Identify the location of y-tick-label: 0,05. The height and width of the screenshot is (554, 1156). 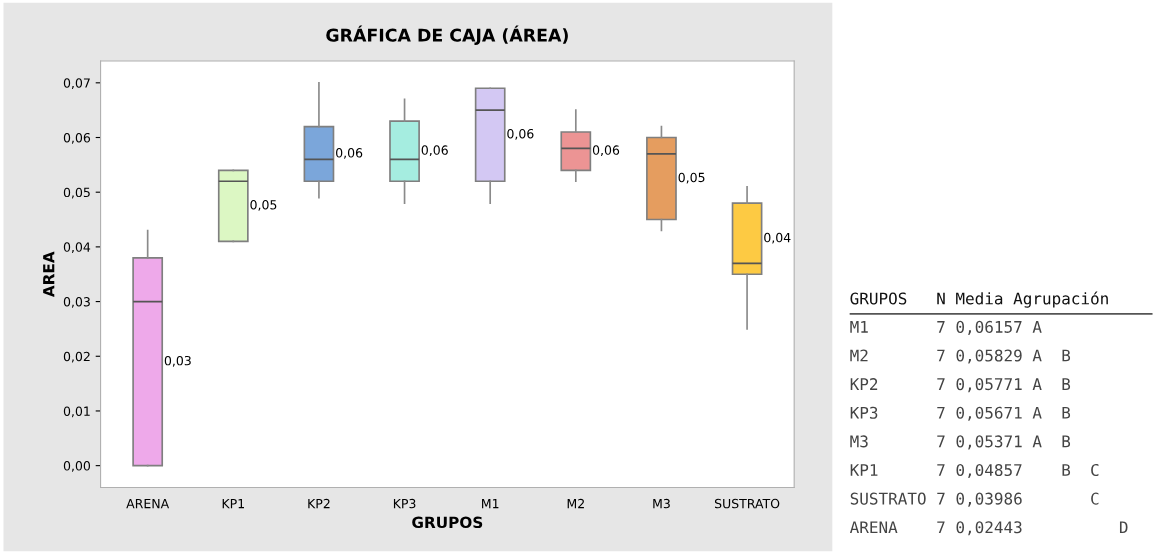
(76, 193).